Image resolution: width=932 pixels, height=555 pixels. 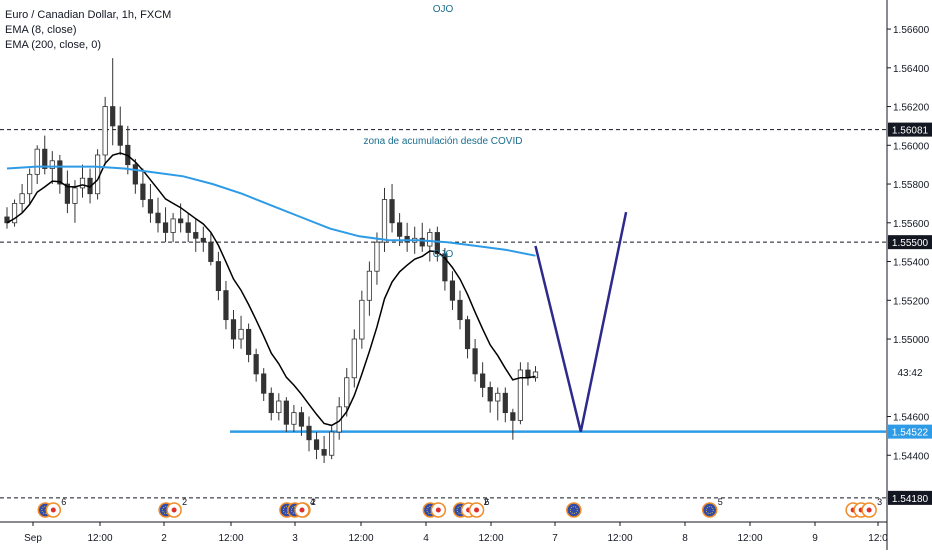 I want to click on time-tick-label: 3, so click(x=295, y=538).